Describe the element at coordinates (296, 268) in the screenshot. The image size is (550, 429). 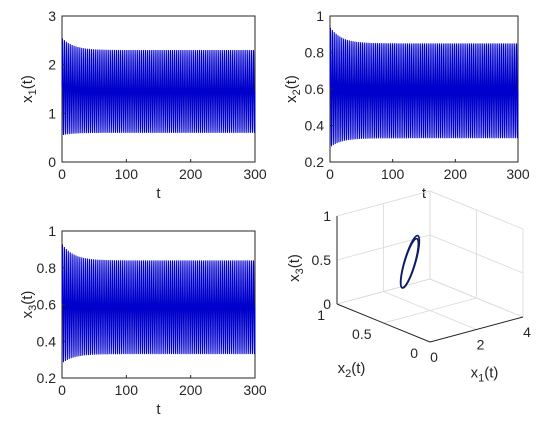
I see `x3-axis-label: x3(t)` at that location.